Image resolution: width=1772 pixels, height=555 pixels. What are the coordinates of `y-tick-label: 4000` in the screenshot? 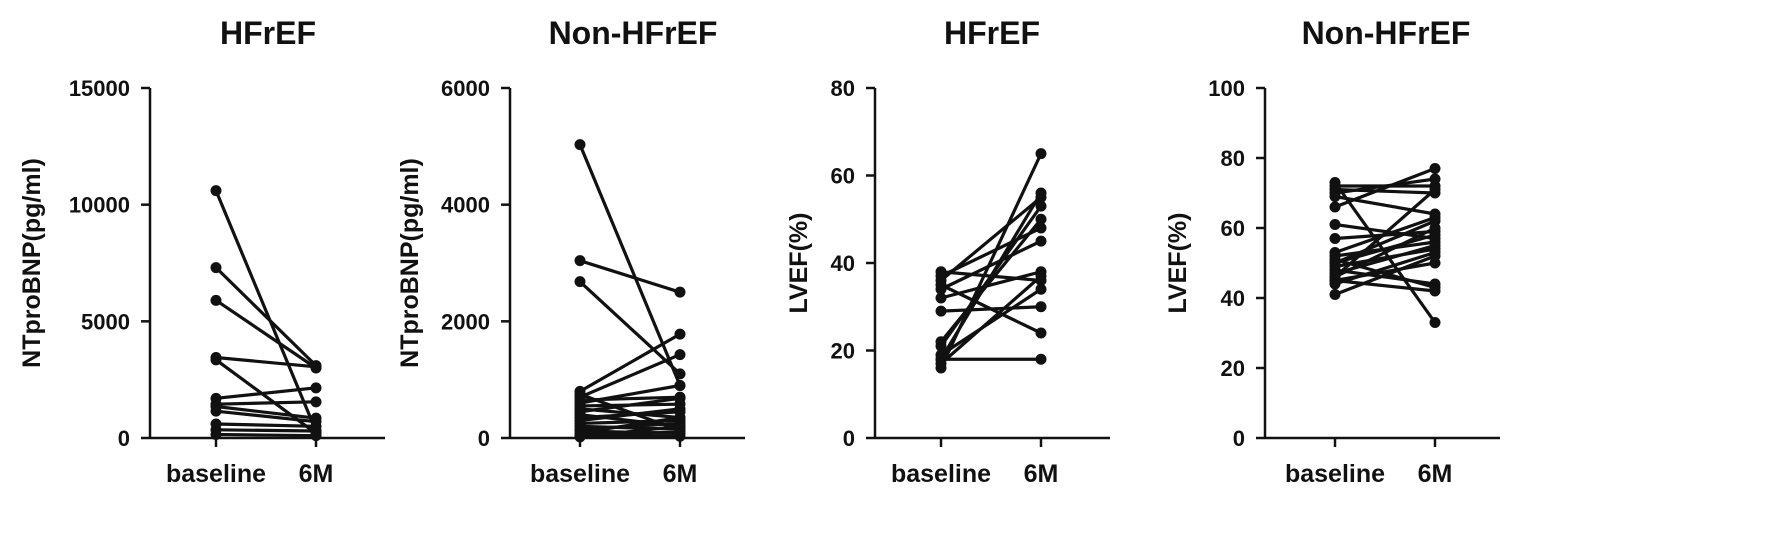 It's located at (465, 205).